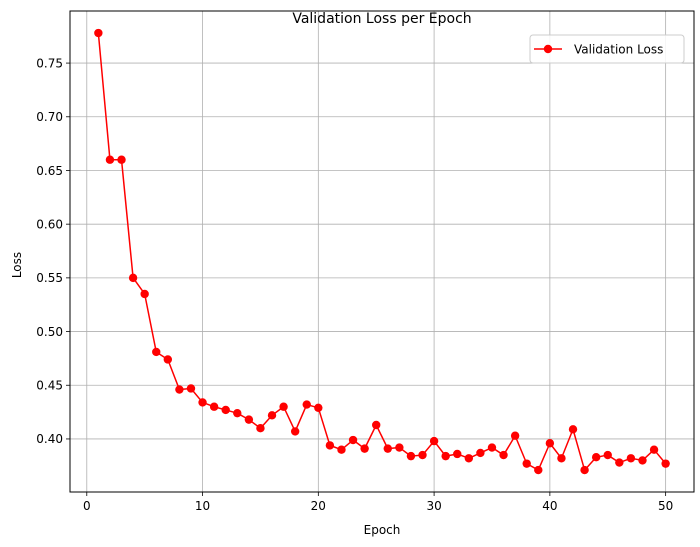 This screenshot has width=700, height=547. What do you see at coordinates (433, 506) in the screenshot?
I see `x-tick-label: 30` at bounding box center [433, 506].